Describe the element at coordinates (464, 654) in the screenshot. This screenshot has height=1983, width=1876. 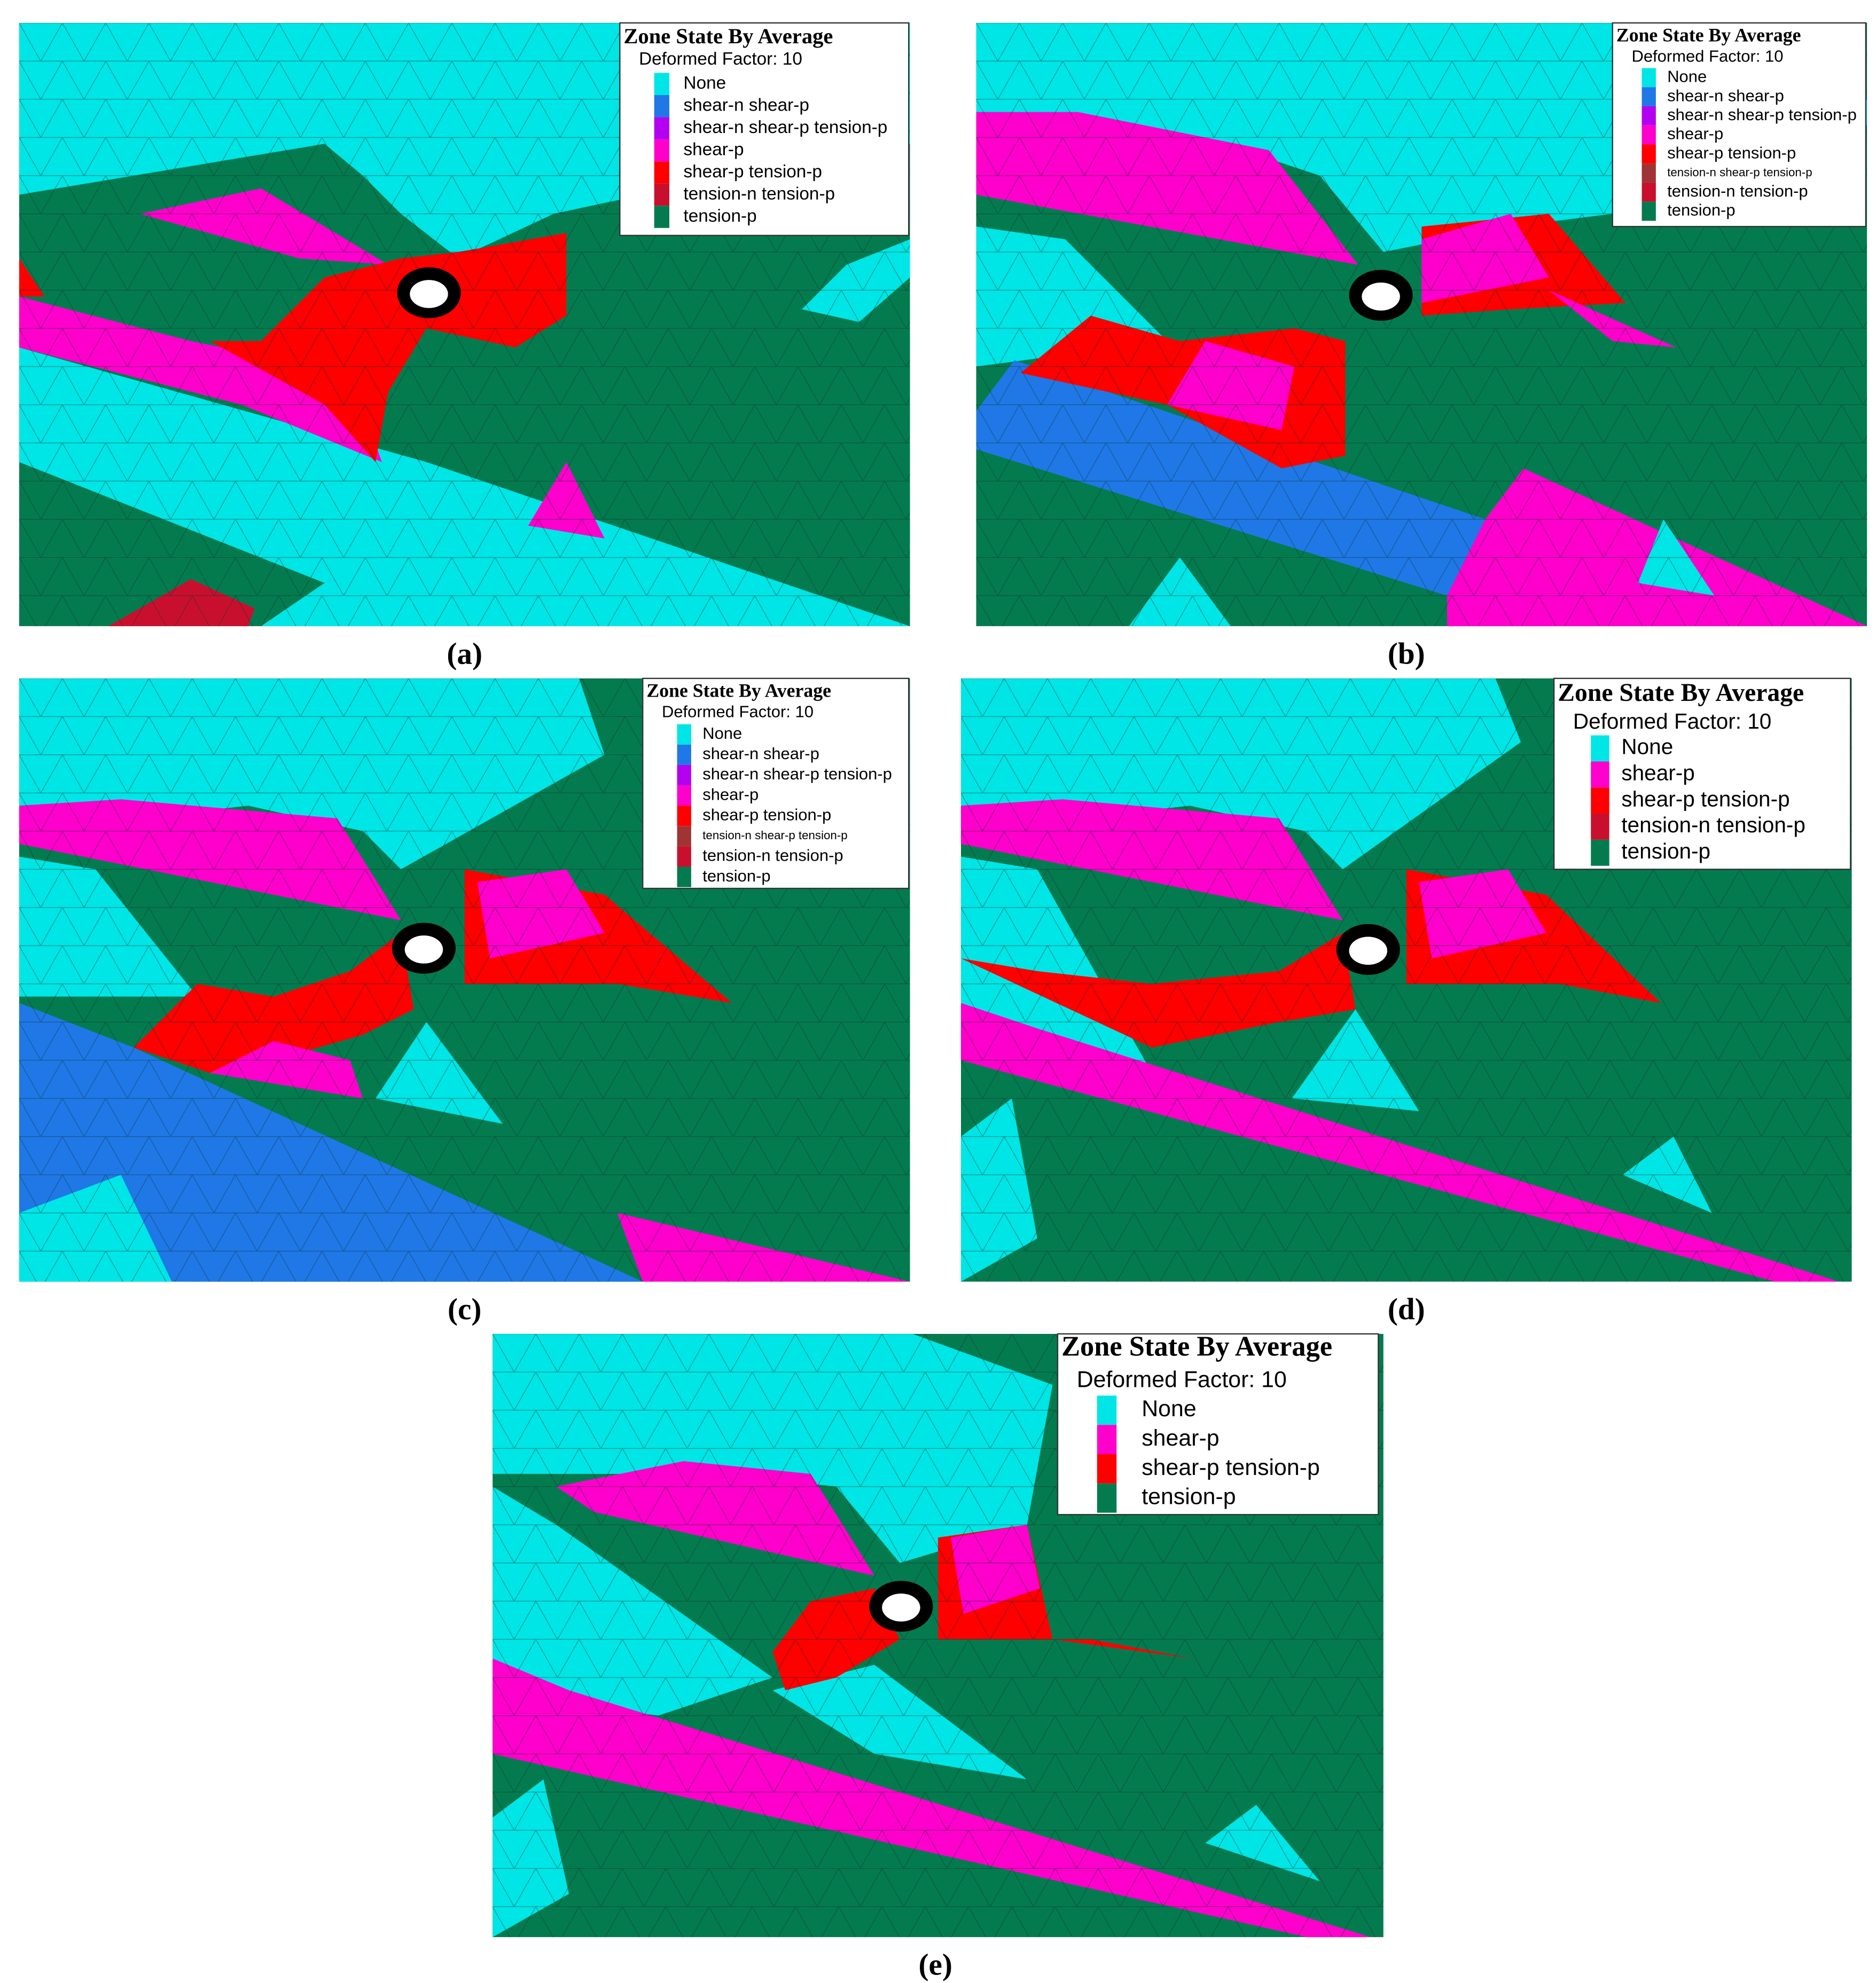
I see `panel-caption: (a)` at that location.